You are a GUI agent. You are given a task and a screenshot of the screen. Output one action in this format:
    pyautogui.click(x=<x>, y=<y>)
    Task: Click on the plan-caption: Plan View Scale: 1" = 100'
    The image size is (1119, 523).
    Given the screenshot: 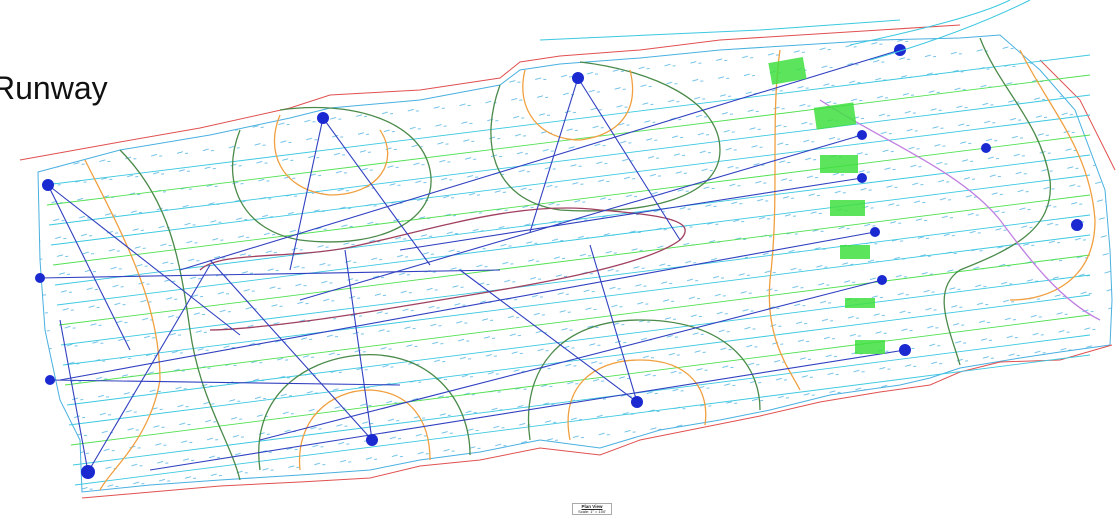 What is the action you would take?
    pyautogui.click(x=592, y=509)
    